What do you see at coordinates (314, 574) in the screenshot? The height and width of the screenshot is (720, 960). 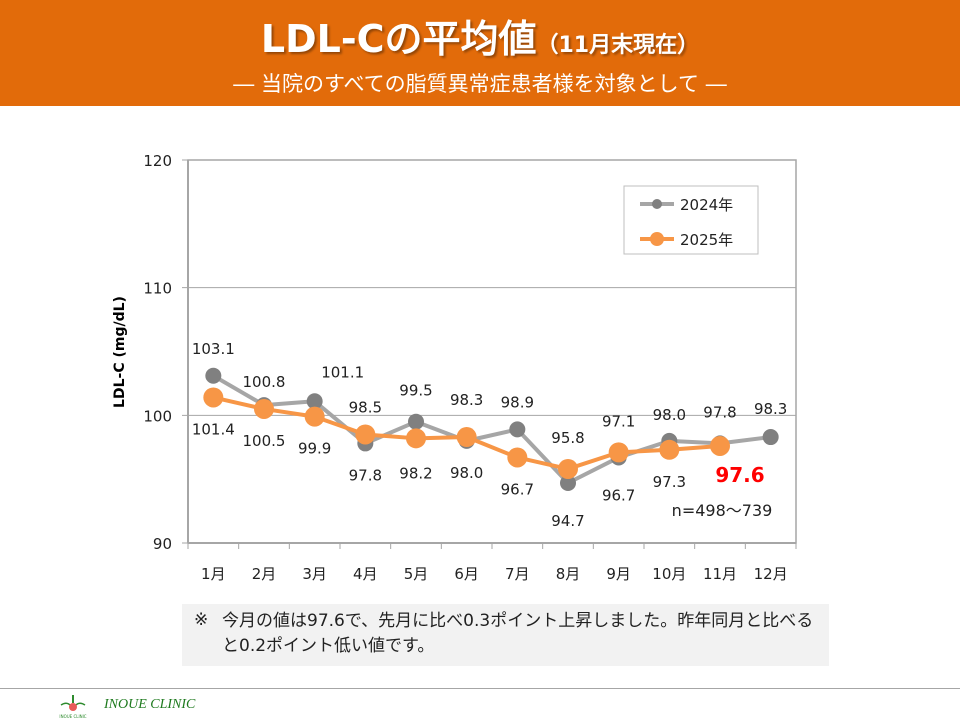 I see `x-tick-label: 3月` at bounding box center [314, 574].